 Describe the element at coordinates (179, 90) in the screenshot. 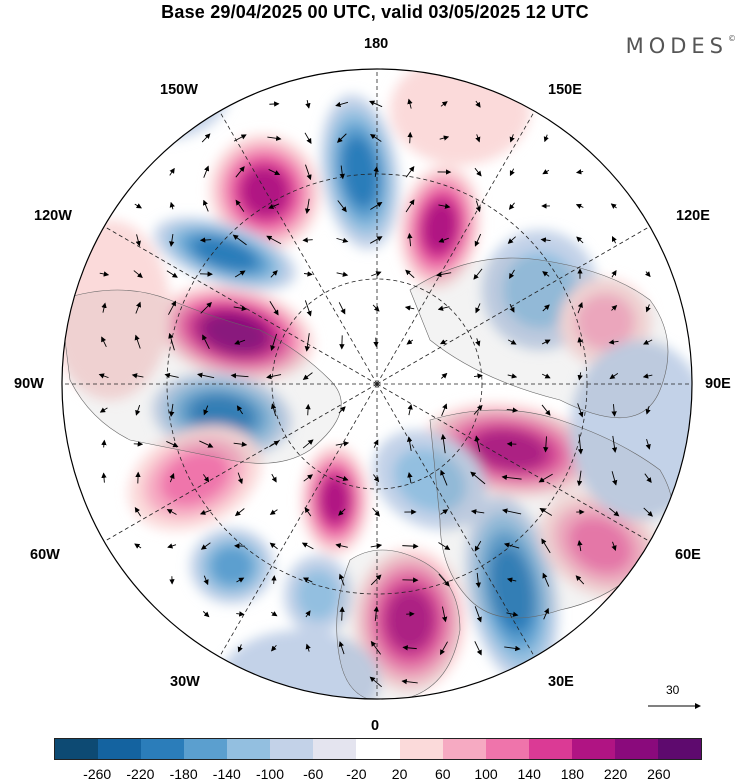

I see `lon-label-150w: 150W` at that location.